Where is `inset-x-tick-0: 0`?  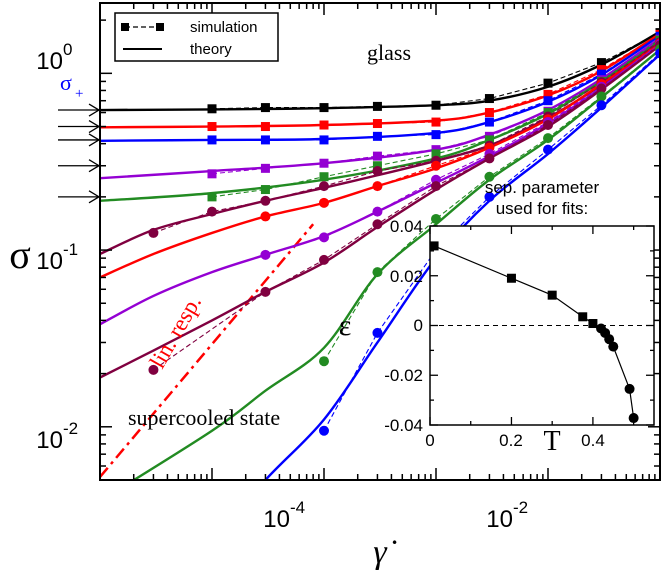
inset-x-tick-0: 0 is located at coordinates (429, 440).